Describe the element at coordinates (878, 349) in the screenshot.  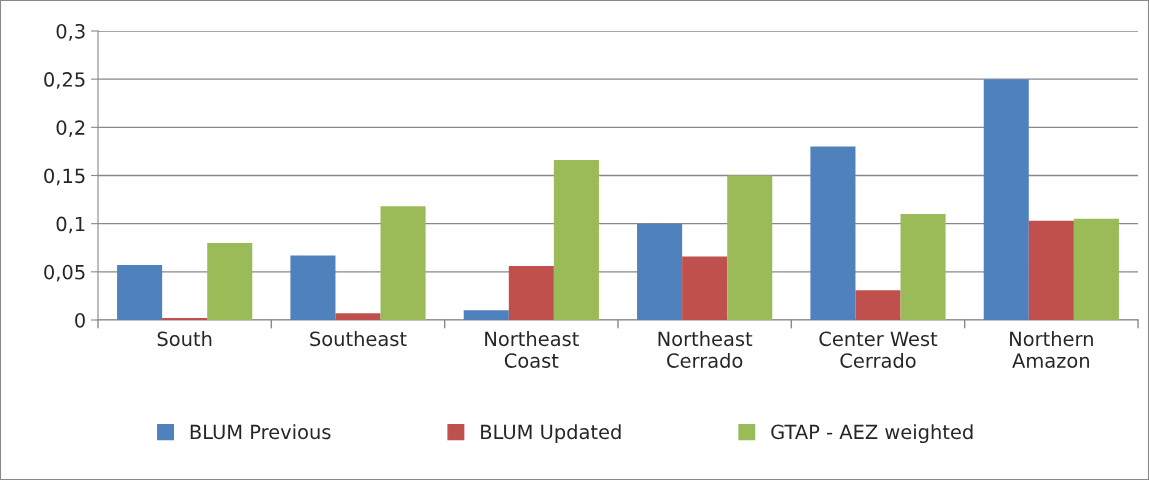
I see `x-tick-label: Center West Cerrado` at that location.